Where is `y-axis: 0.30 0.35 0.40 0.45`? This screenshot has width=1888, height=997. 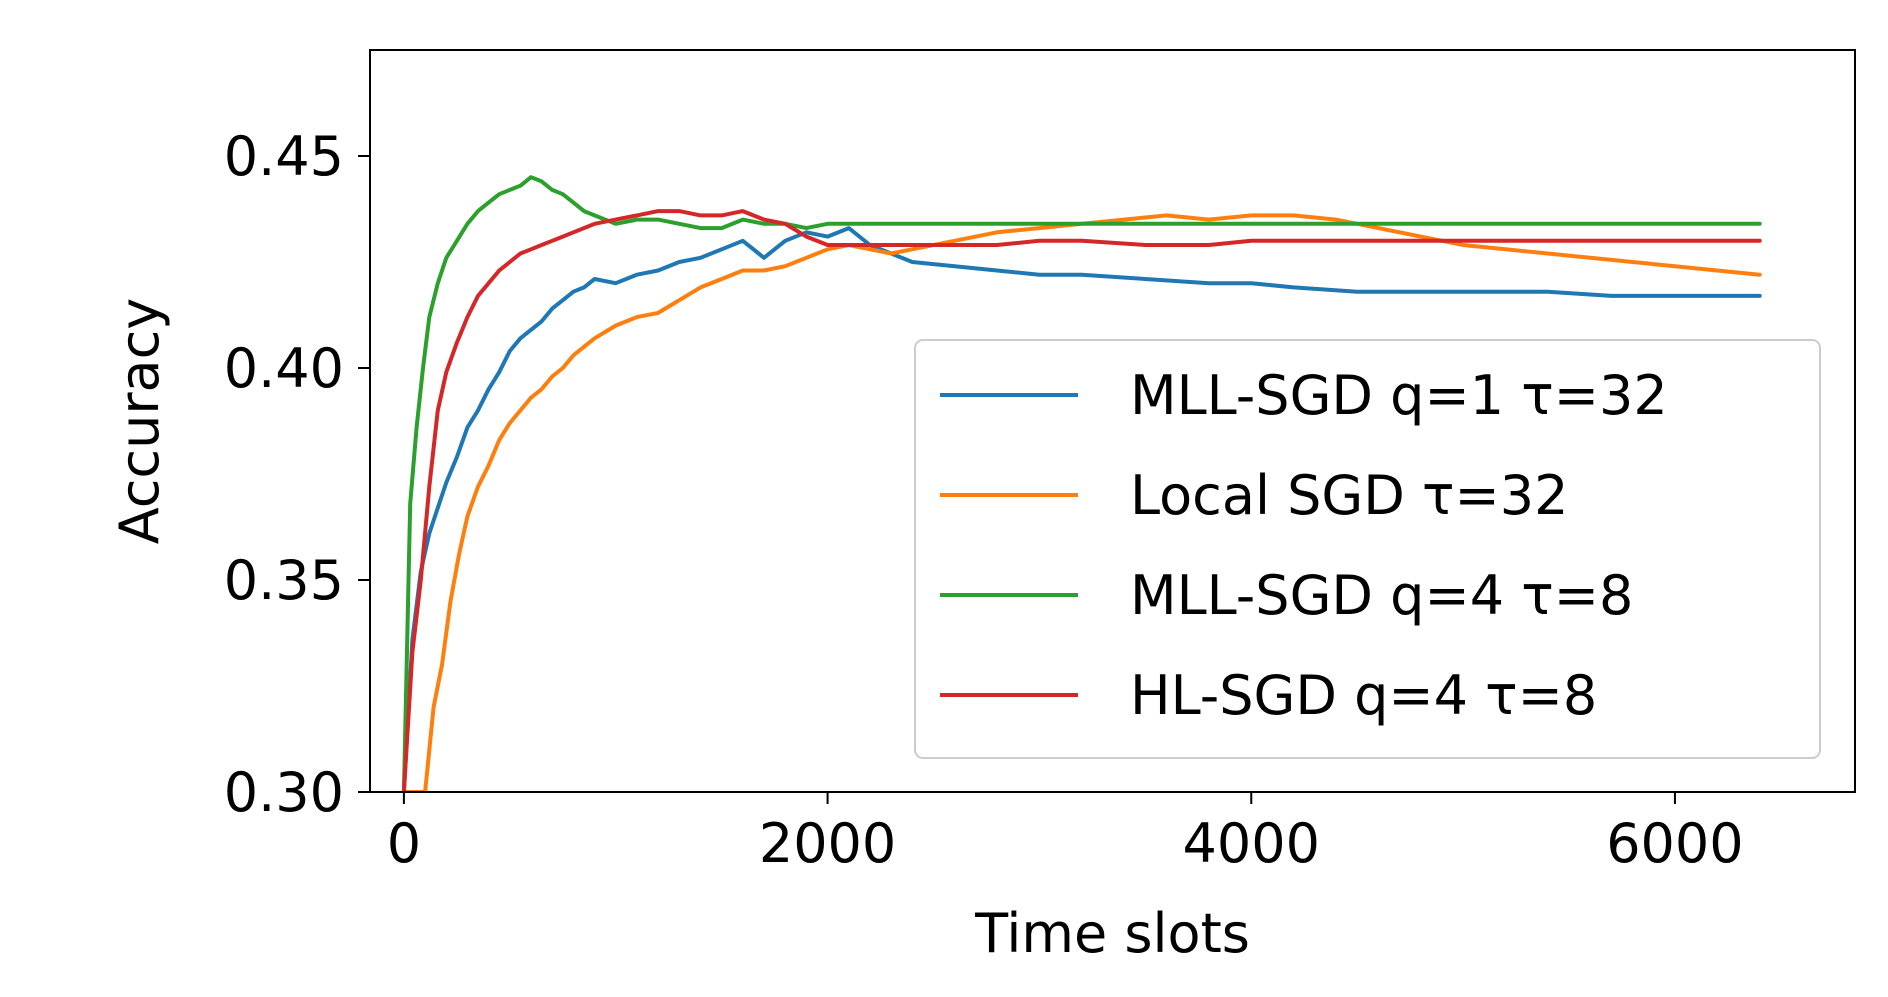
y-axis: 0.30 0.35 0.40 0.45 is located at coordinates (297, 474).